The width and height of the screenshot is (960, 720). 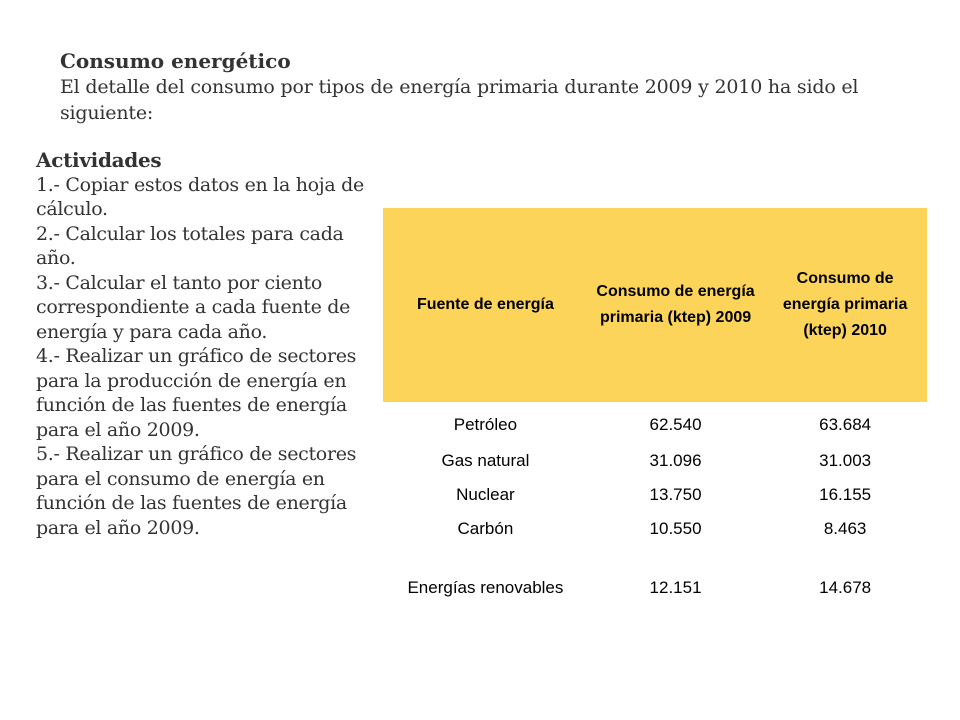 I want to click on page-title: Consumo energético, so click(x=175, y=61).